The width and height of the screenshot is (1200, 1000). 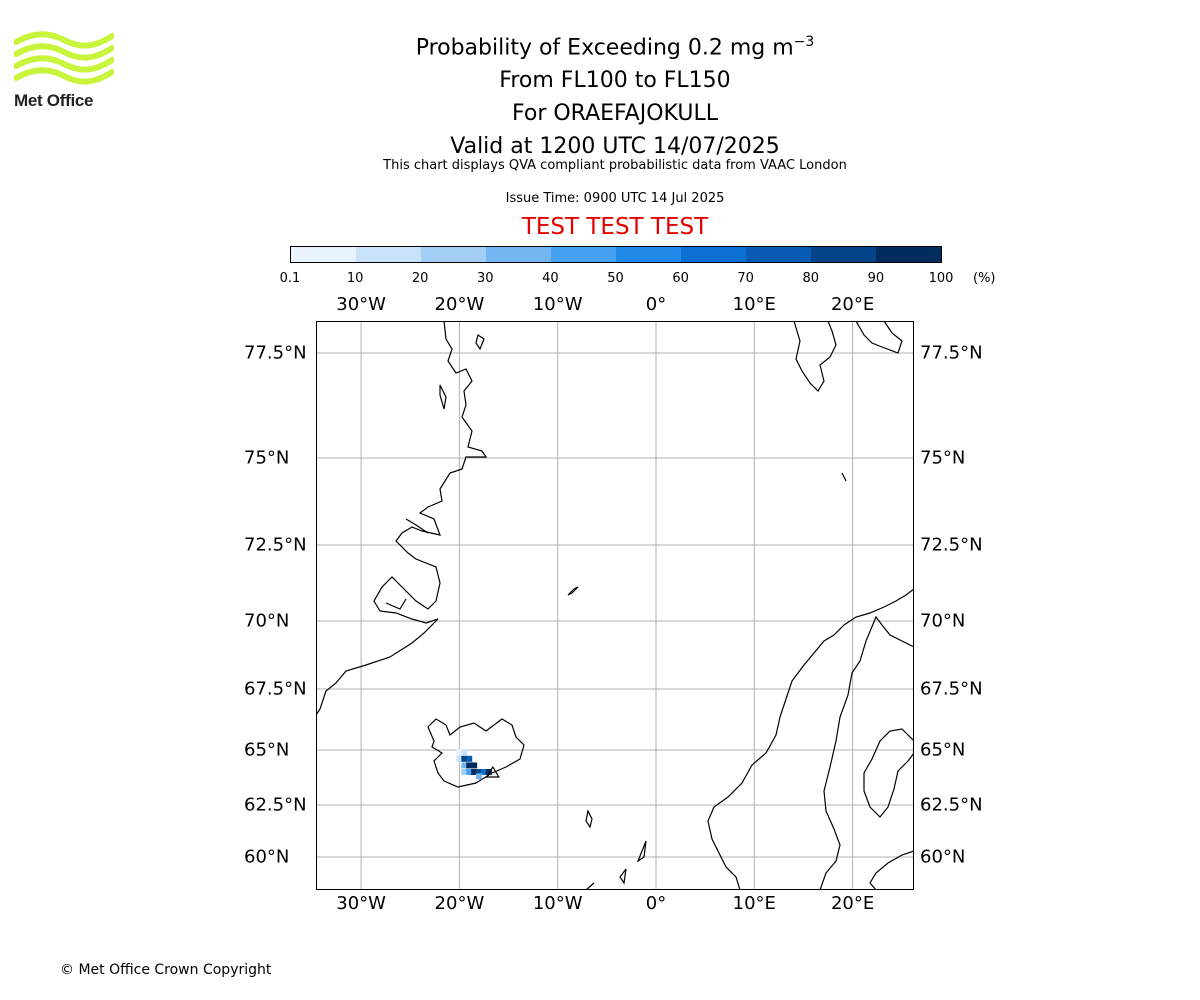 I want to click on met-office-logo, so click(x=64, y=58).